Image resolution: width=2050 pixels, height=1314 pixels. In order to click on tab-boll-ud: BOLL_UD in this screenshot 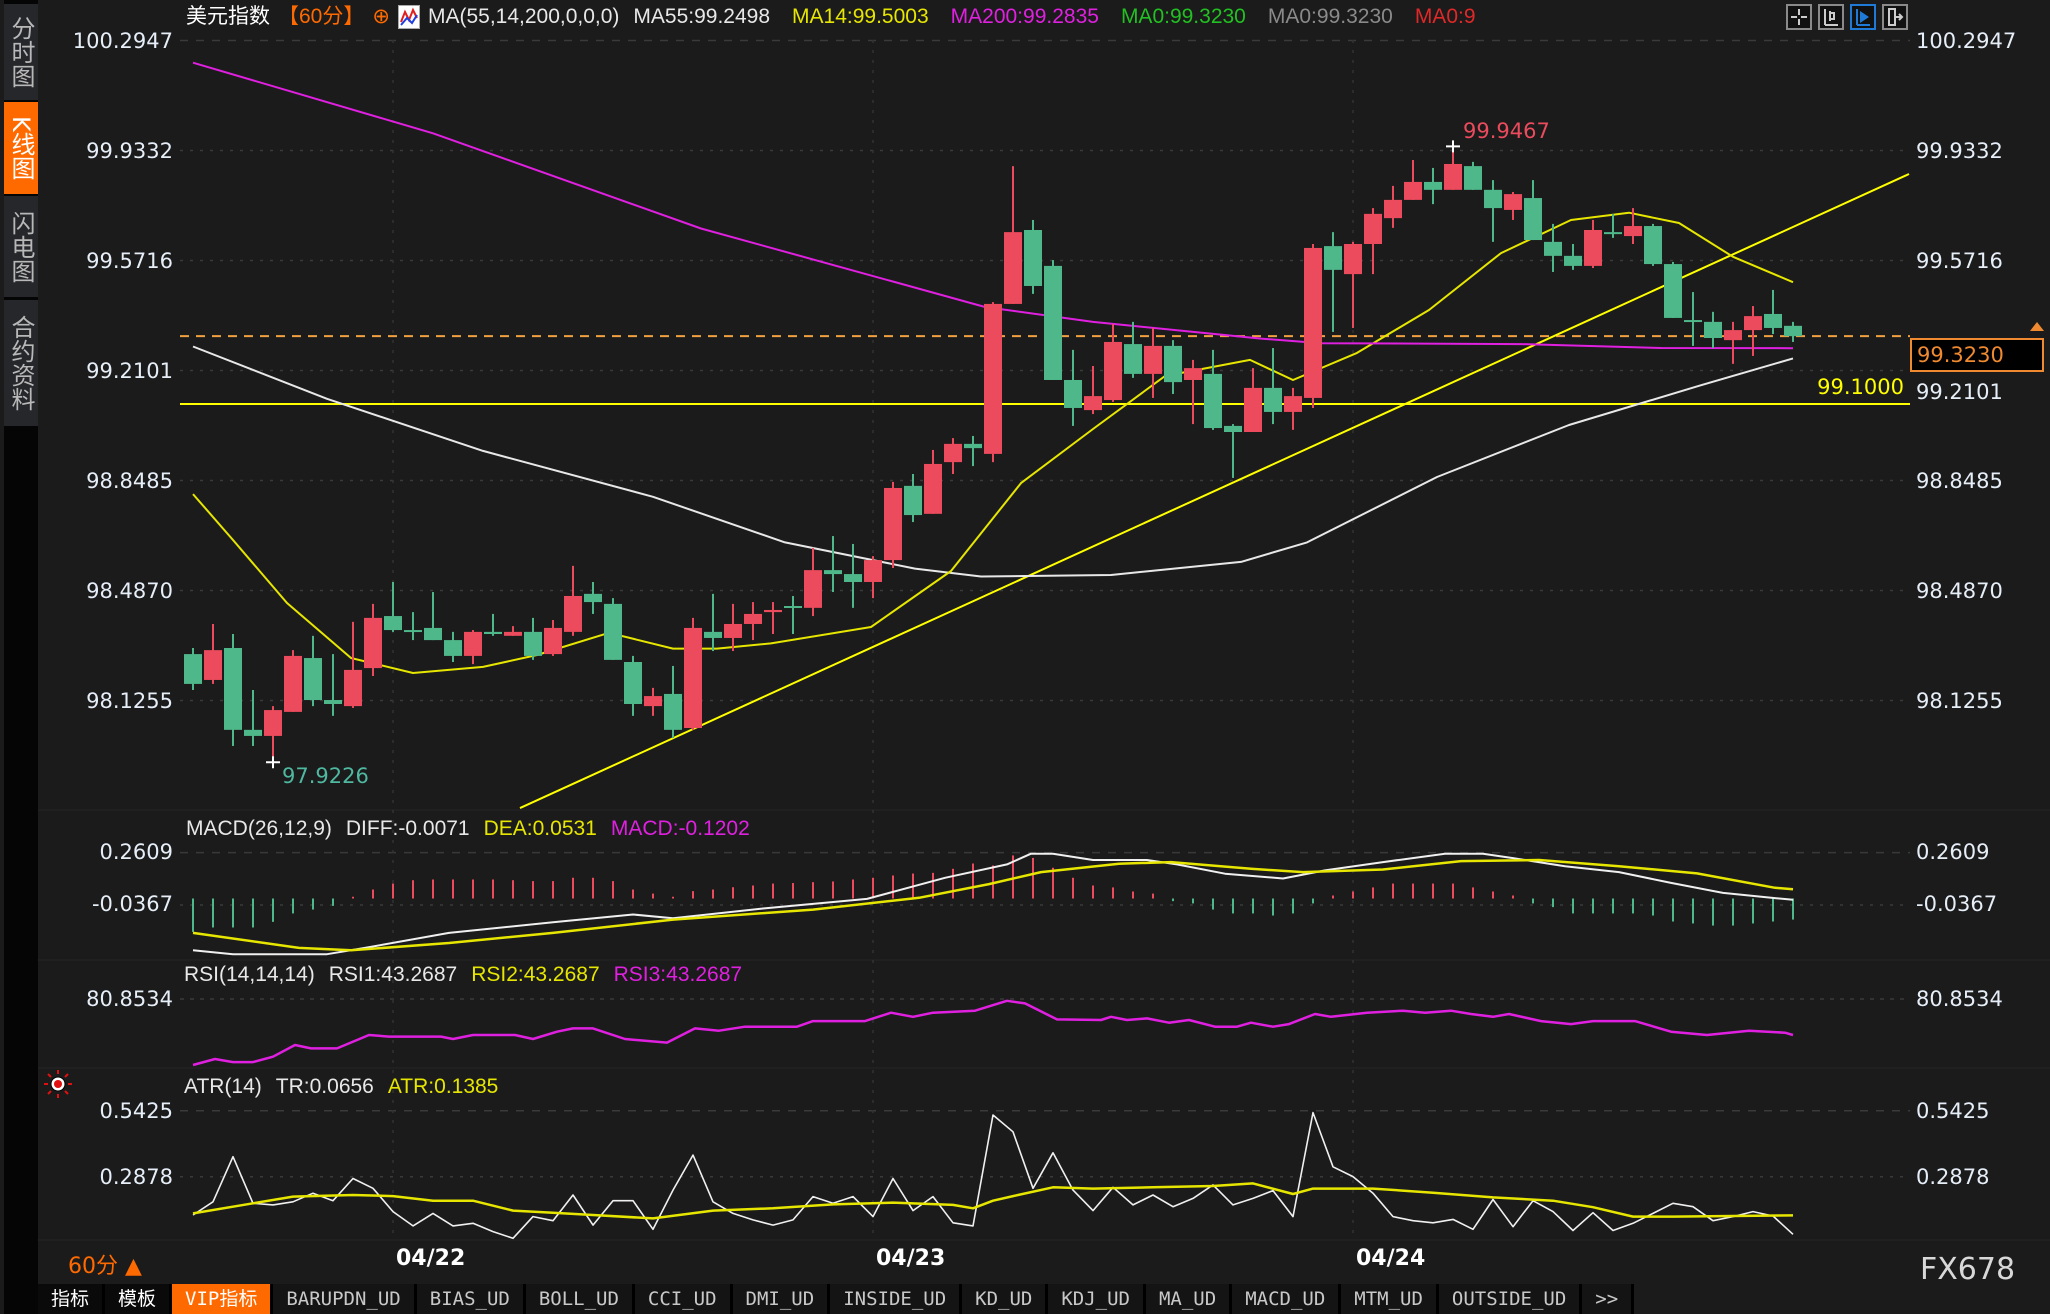, I will do `click(578, 1299)`.